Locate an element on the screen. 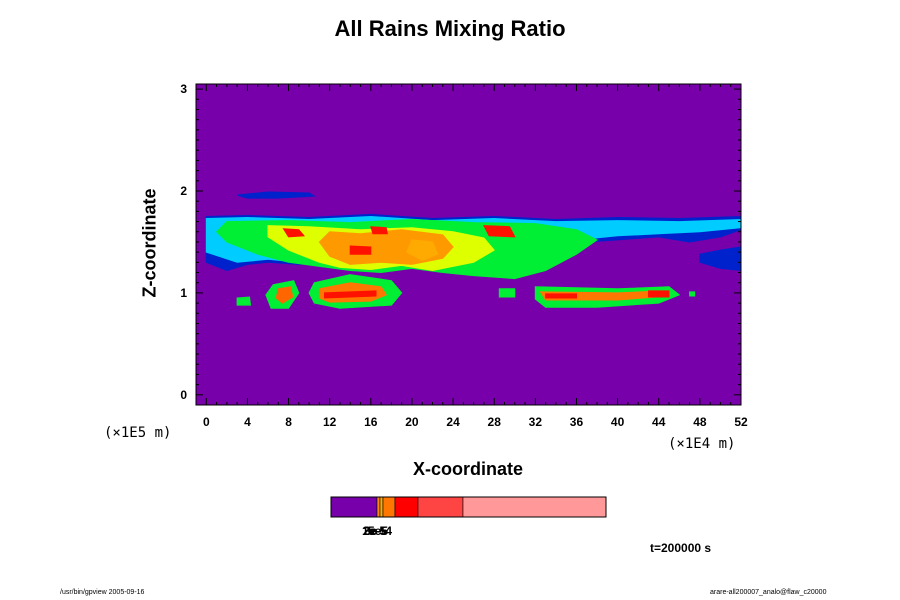 Image resolution: width=900 pixels, height=600 pixels. y-tick-label: 2 is located at coordinates (183, 191).